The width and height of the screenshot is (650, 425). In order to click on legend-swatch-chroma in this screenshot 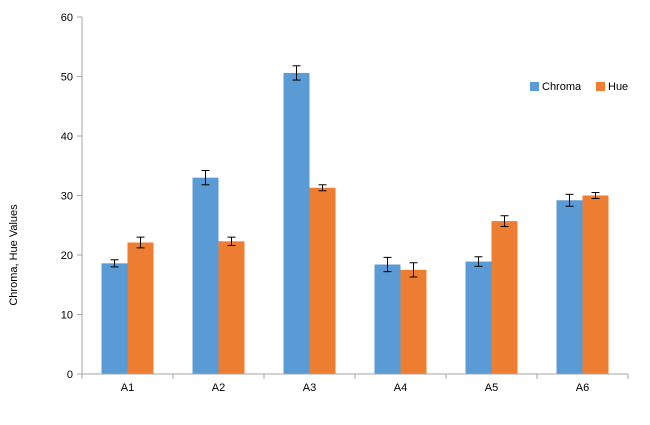, I will do `click(534, 86)`.